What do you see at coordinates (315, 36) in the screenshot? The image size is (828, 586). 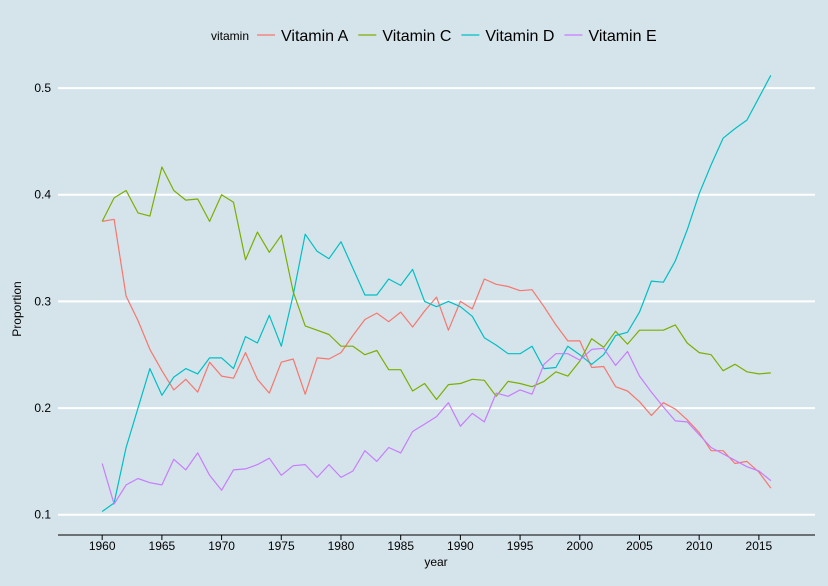 I see `legend-label-vitamin-a: Vitamin A` at bounding box center [315, 36].